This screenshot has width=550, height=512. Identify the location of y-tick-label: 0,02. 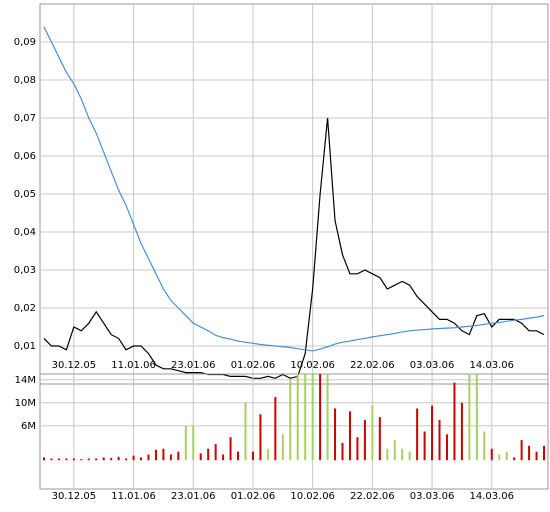
(25, 308).